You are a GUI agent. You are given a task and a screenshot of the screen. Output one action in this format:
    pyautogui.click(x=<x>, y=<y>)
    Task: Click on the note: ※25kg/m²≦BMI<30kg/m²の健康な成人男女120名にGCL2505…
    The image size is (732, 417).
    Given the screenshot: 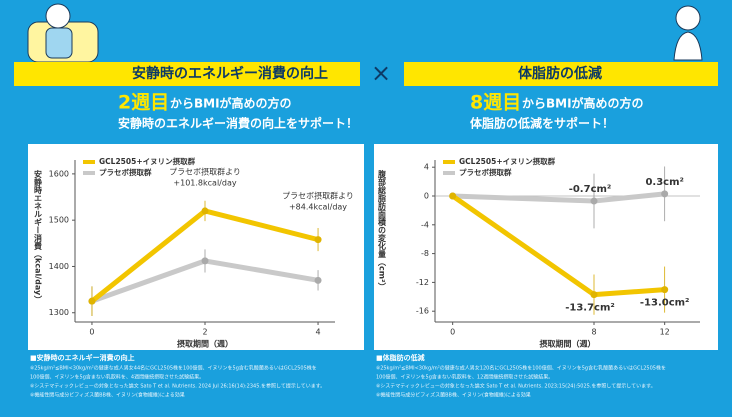 What is the action you would take?
    pyautogui.click(x=521, y=368)
    